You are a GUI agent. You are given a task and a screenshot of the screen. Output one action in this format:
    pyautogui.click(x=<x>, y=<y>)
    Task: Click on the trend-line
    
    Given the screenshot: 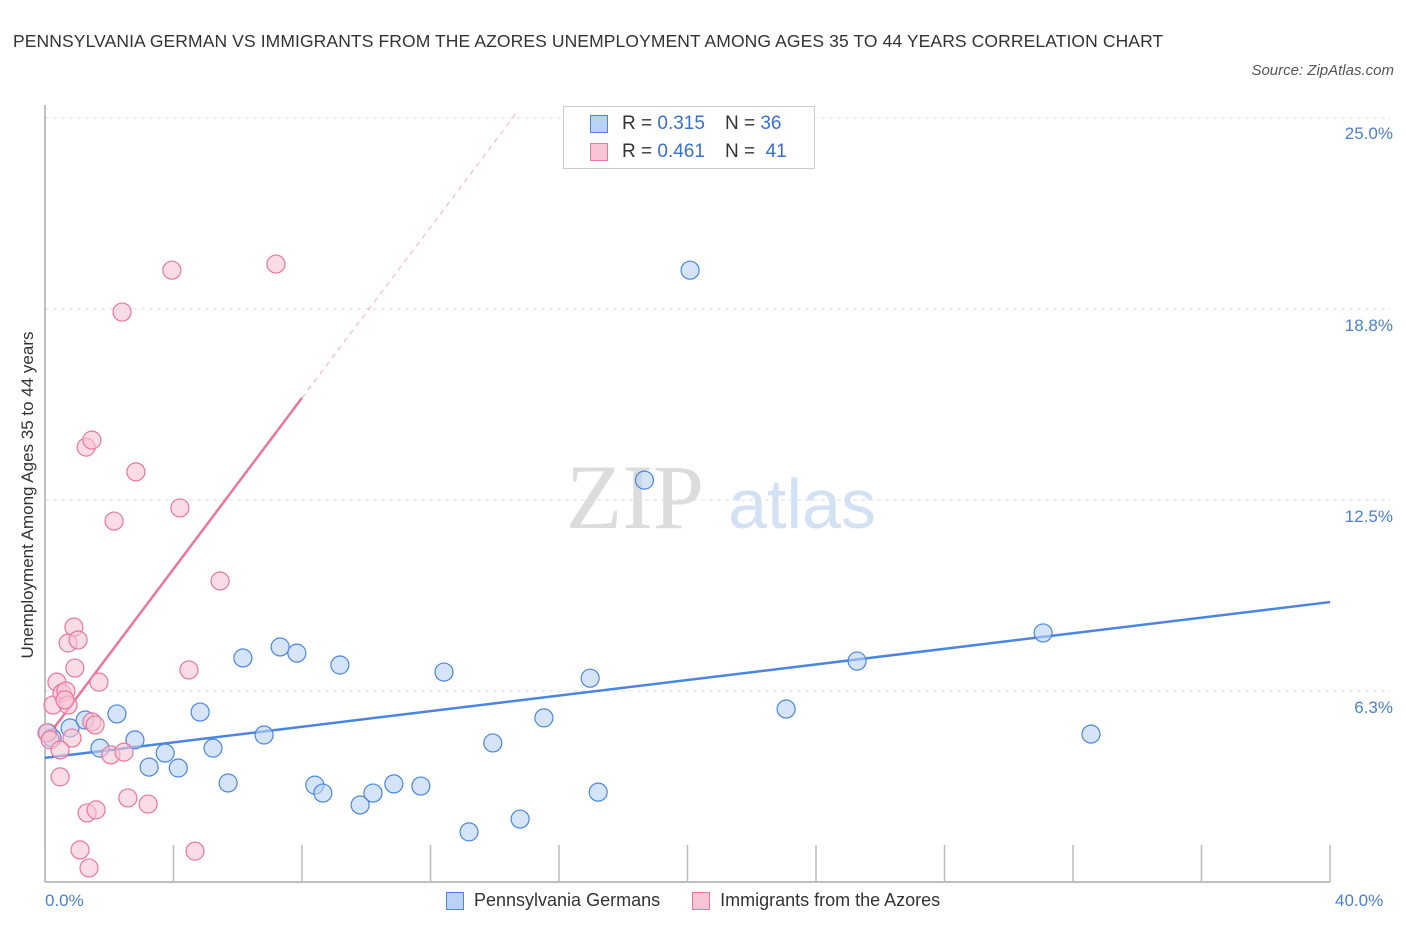 What is the action you would take?
    pyautogui.click(x=173, y=569)
    